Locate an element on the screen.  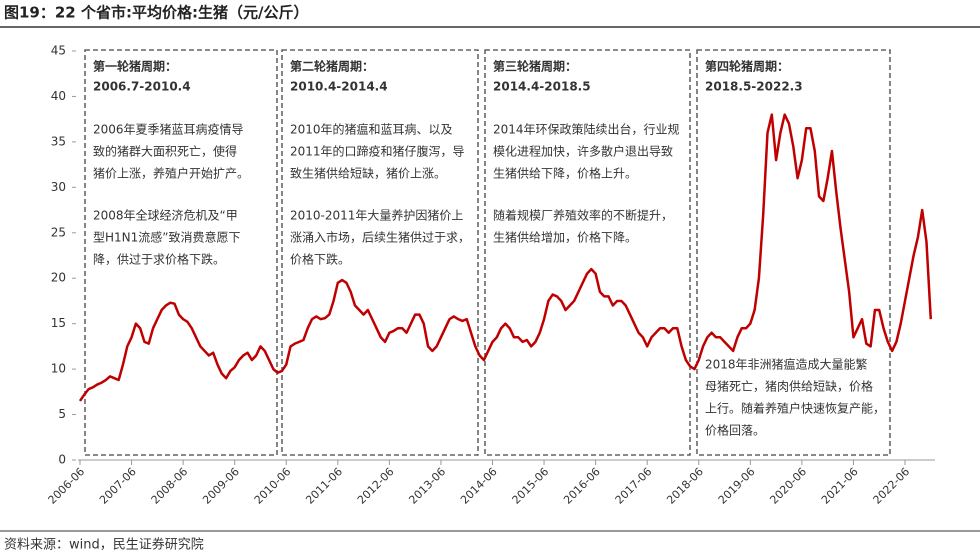
y-tick-label: 20 is located at coordinates (58, 278).